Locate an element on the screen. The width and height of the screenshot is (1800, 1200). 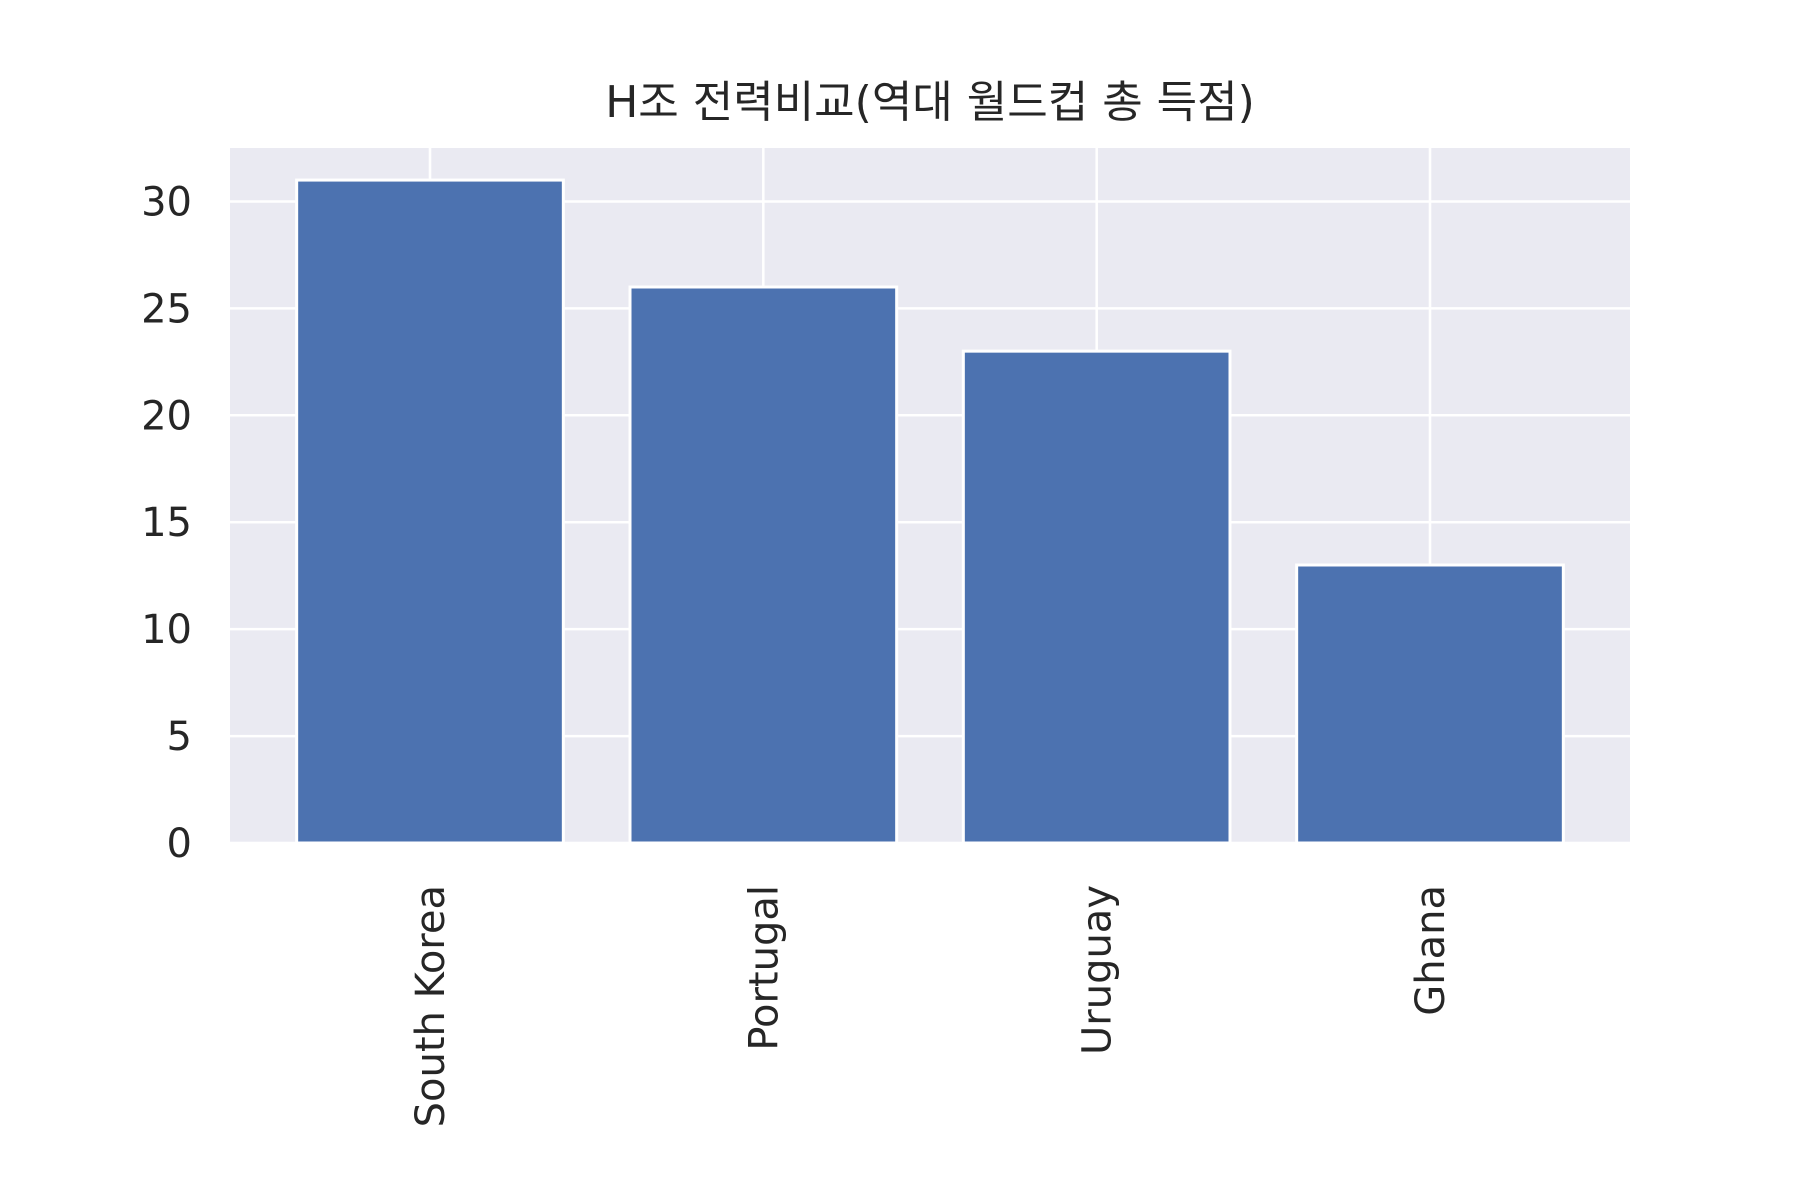
y-tick-label: 30 is located at coordinates (166, 202).